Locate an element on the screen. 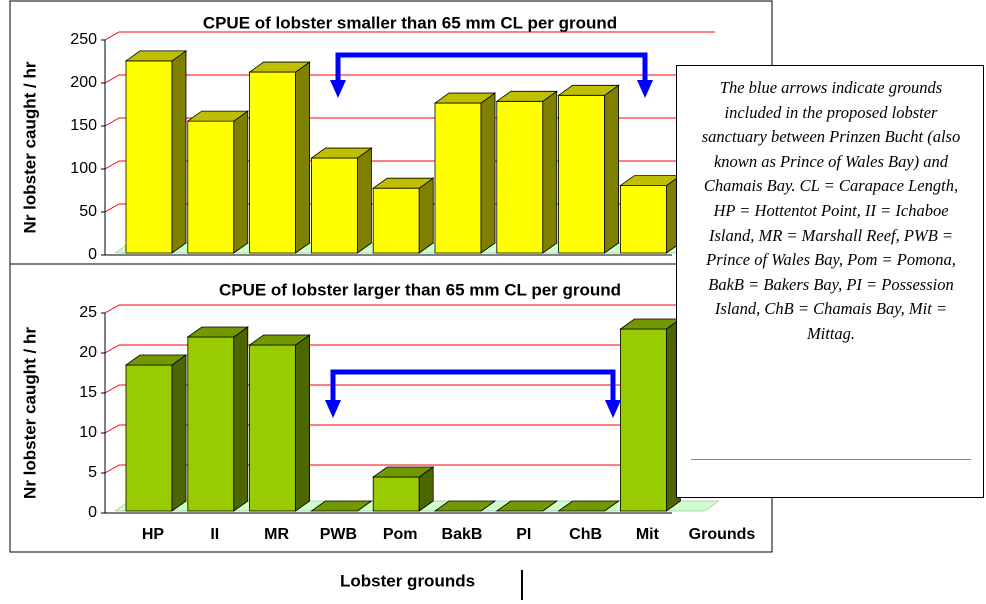 The height and width of the screenshot is (604, 986). x-tick-label: Mit is located at coordinates (648, 534).